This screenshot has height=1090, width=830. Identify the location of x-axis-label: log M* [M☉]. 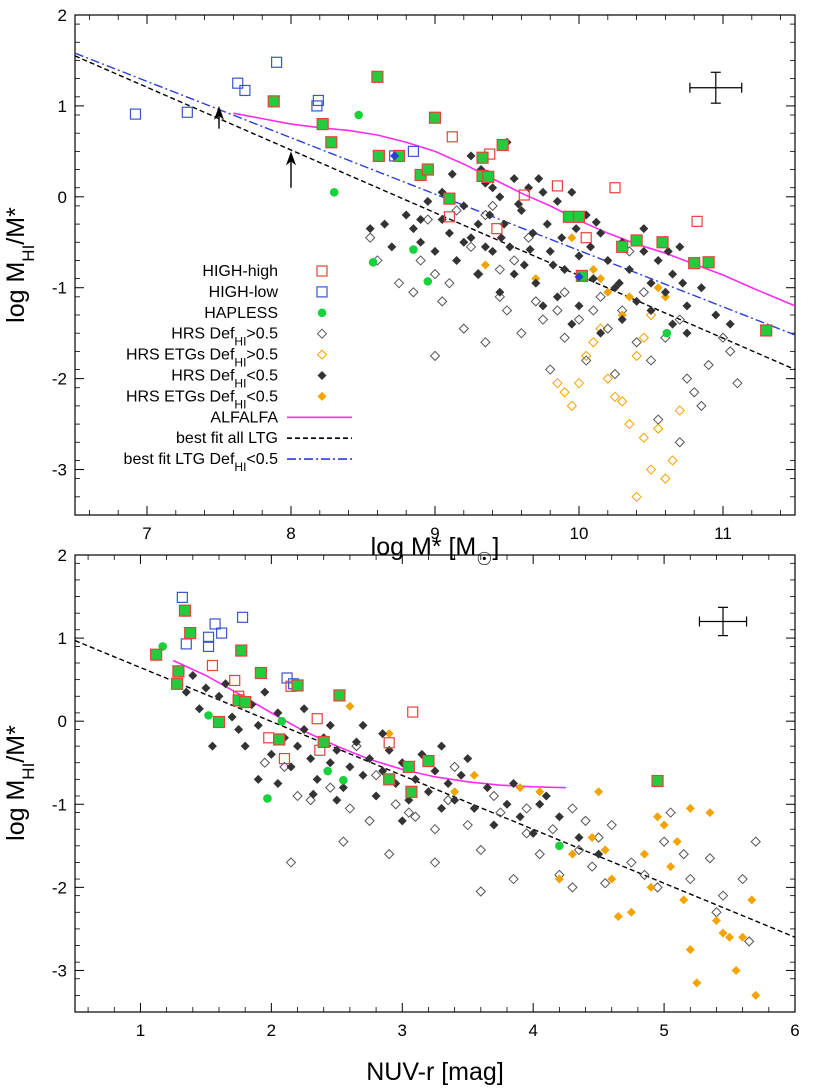
(435, 551).